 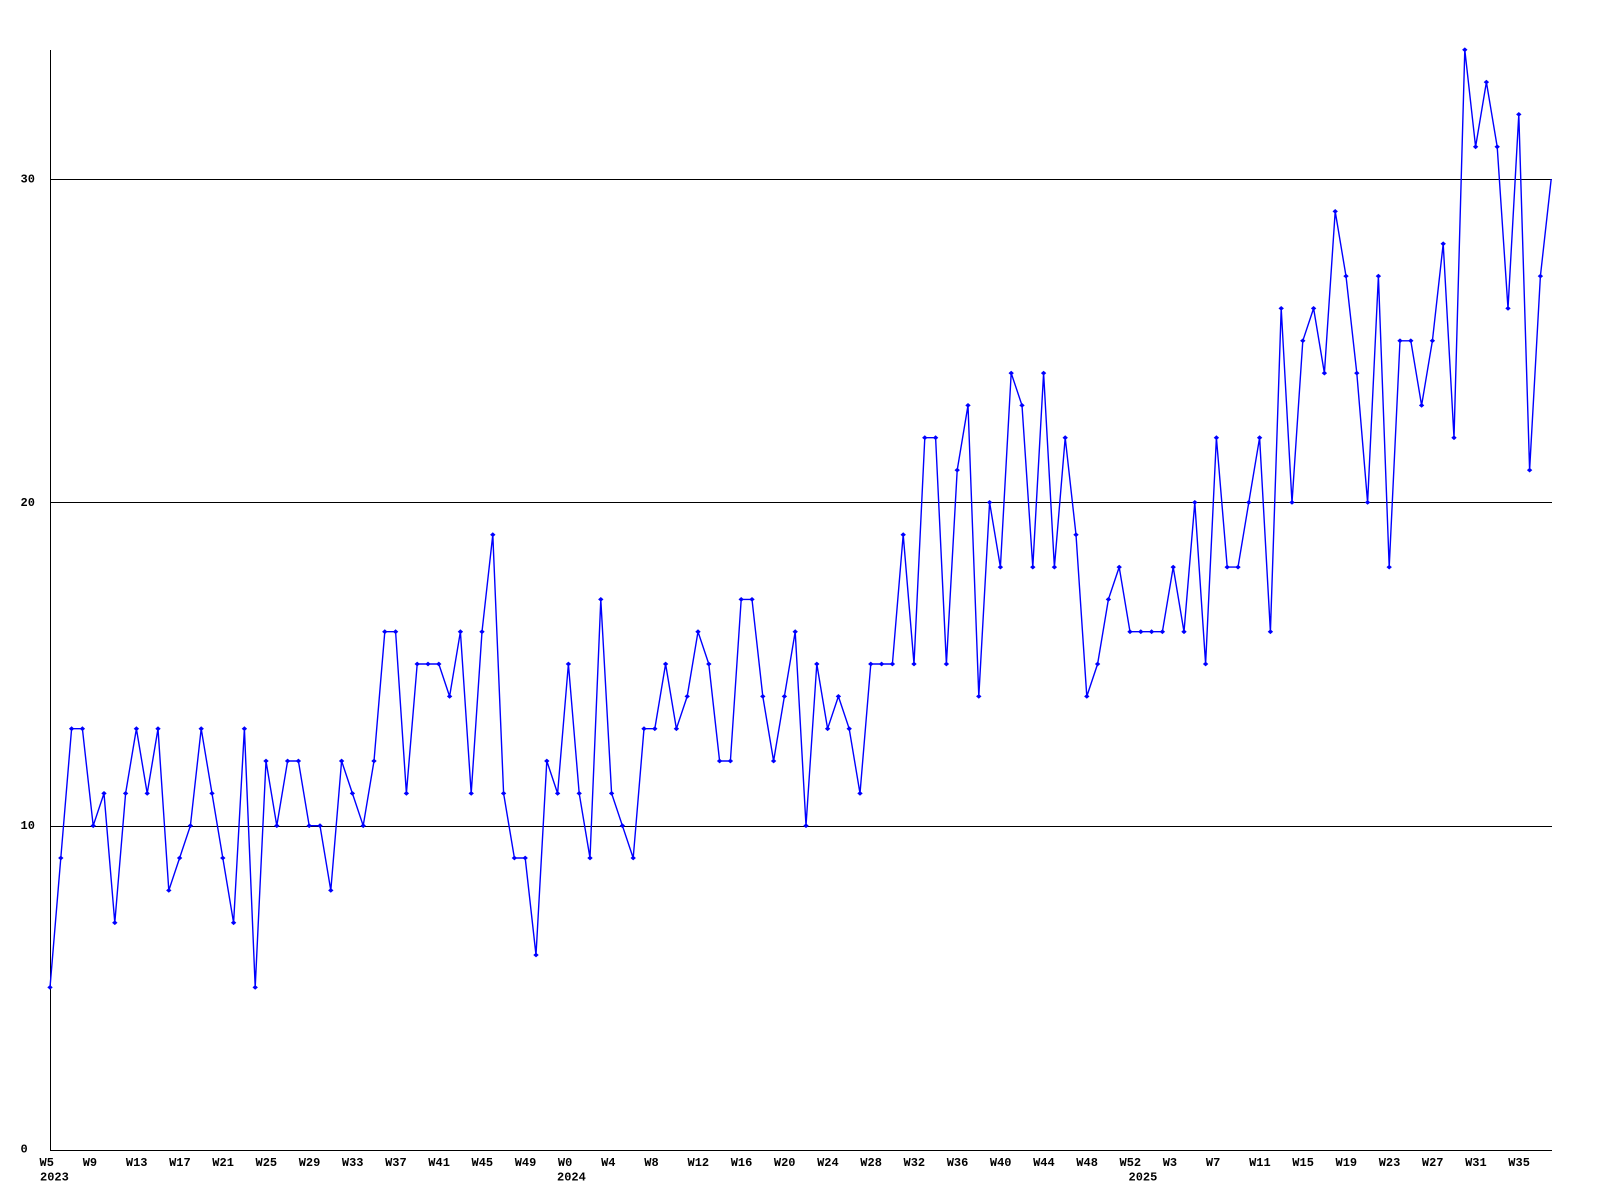 I want to click on svg-text: 2025, so click(x=1143, y=1178).